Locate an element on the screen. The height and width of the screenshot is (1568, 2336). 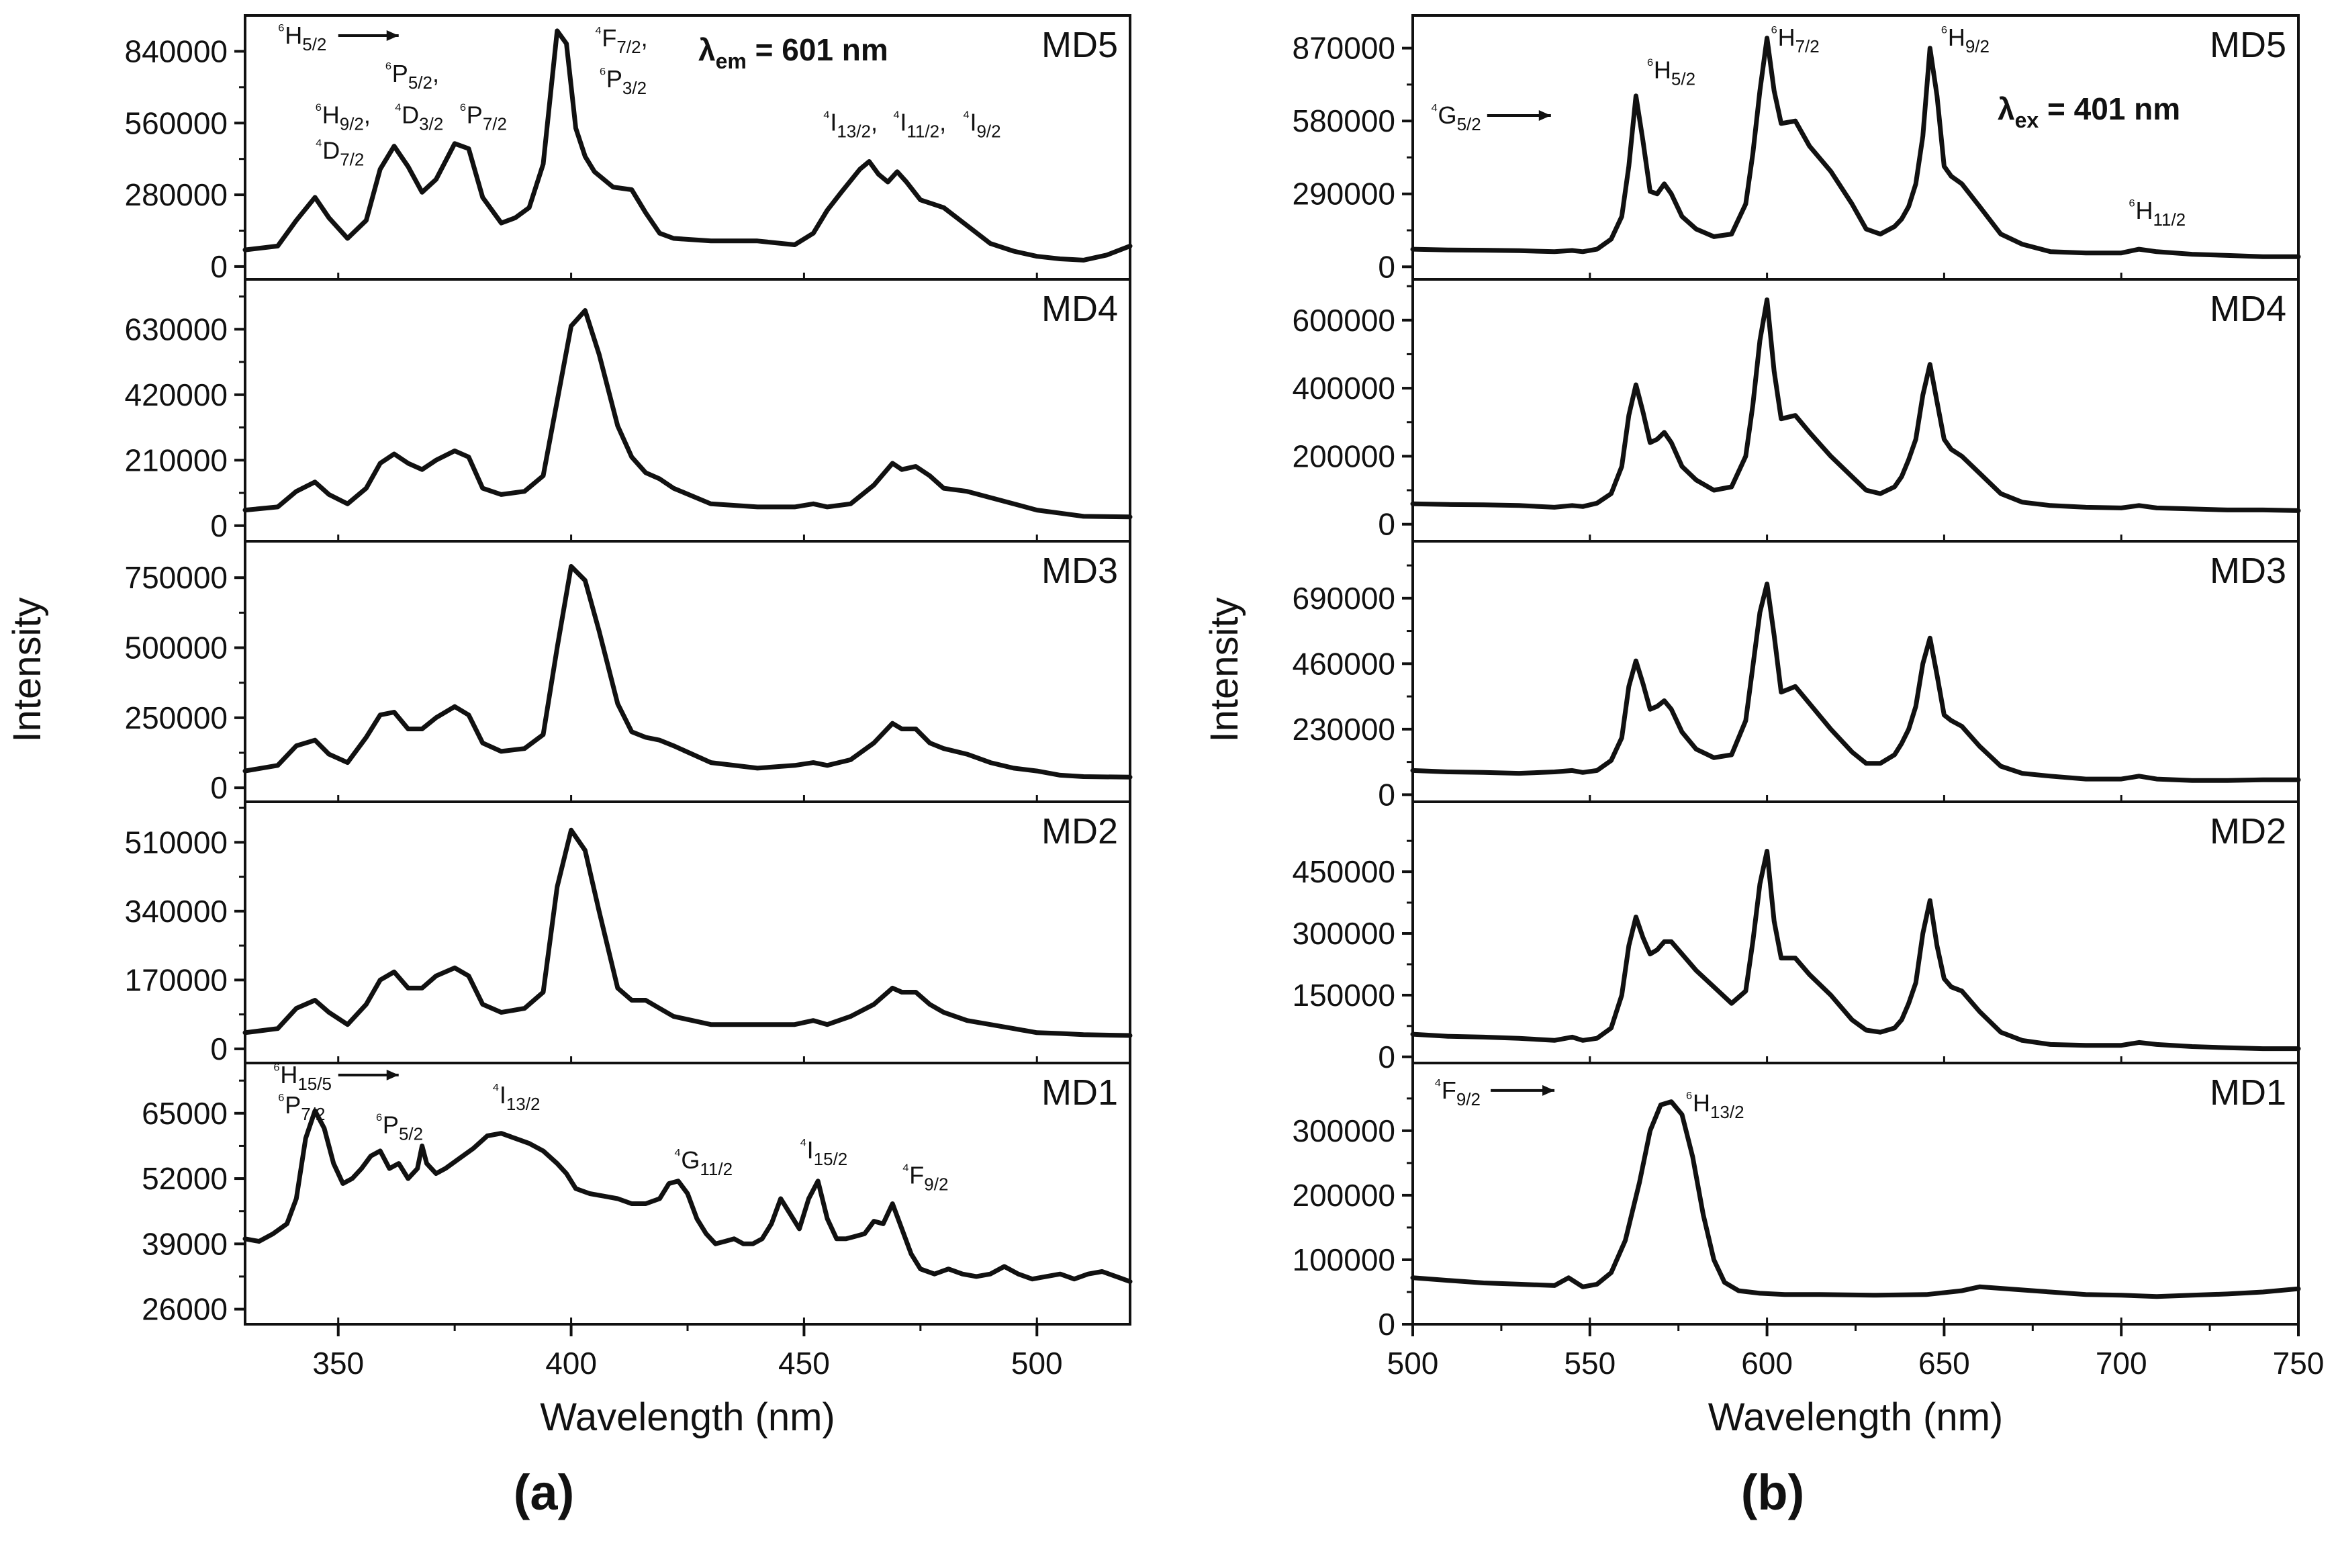
subplot-md4: 0 210000 420000 630000 MD4 is located at coordinates (629, 410).